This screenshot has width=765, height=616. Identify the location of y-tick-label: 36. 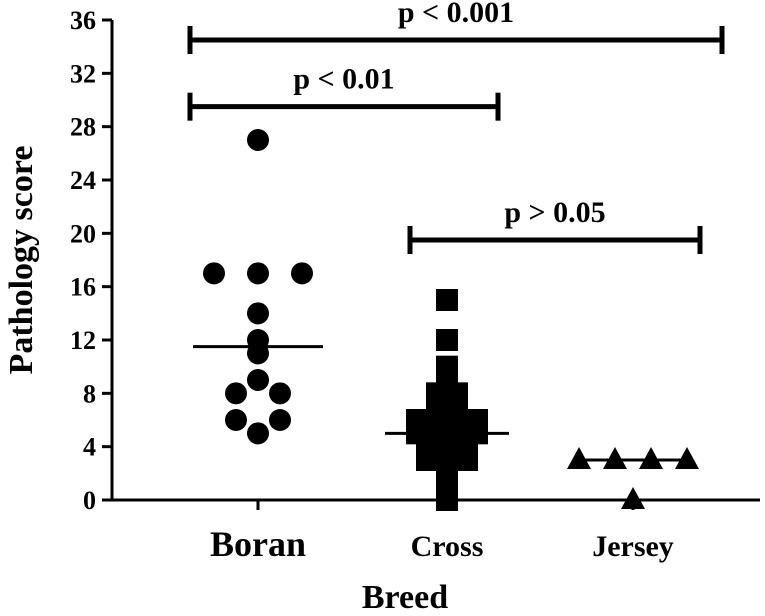
(83, 20).